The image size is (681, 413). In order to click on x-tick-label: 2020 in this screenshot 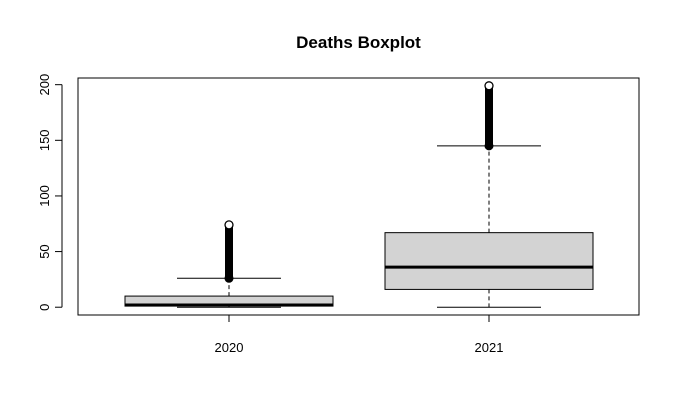, I will do `click(229, 347)`.